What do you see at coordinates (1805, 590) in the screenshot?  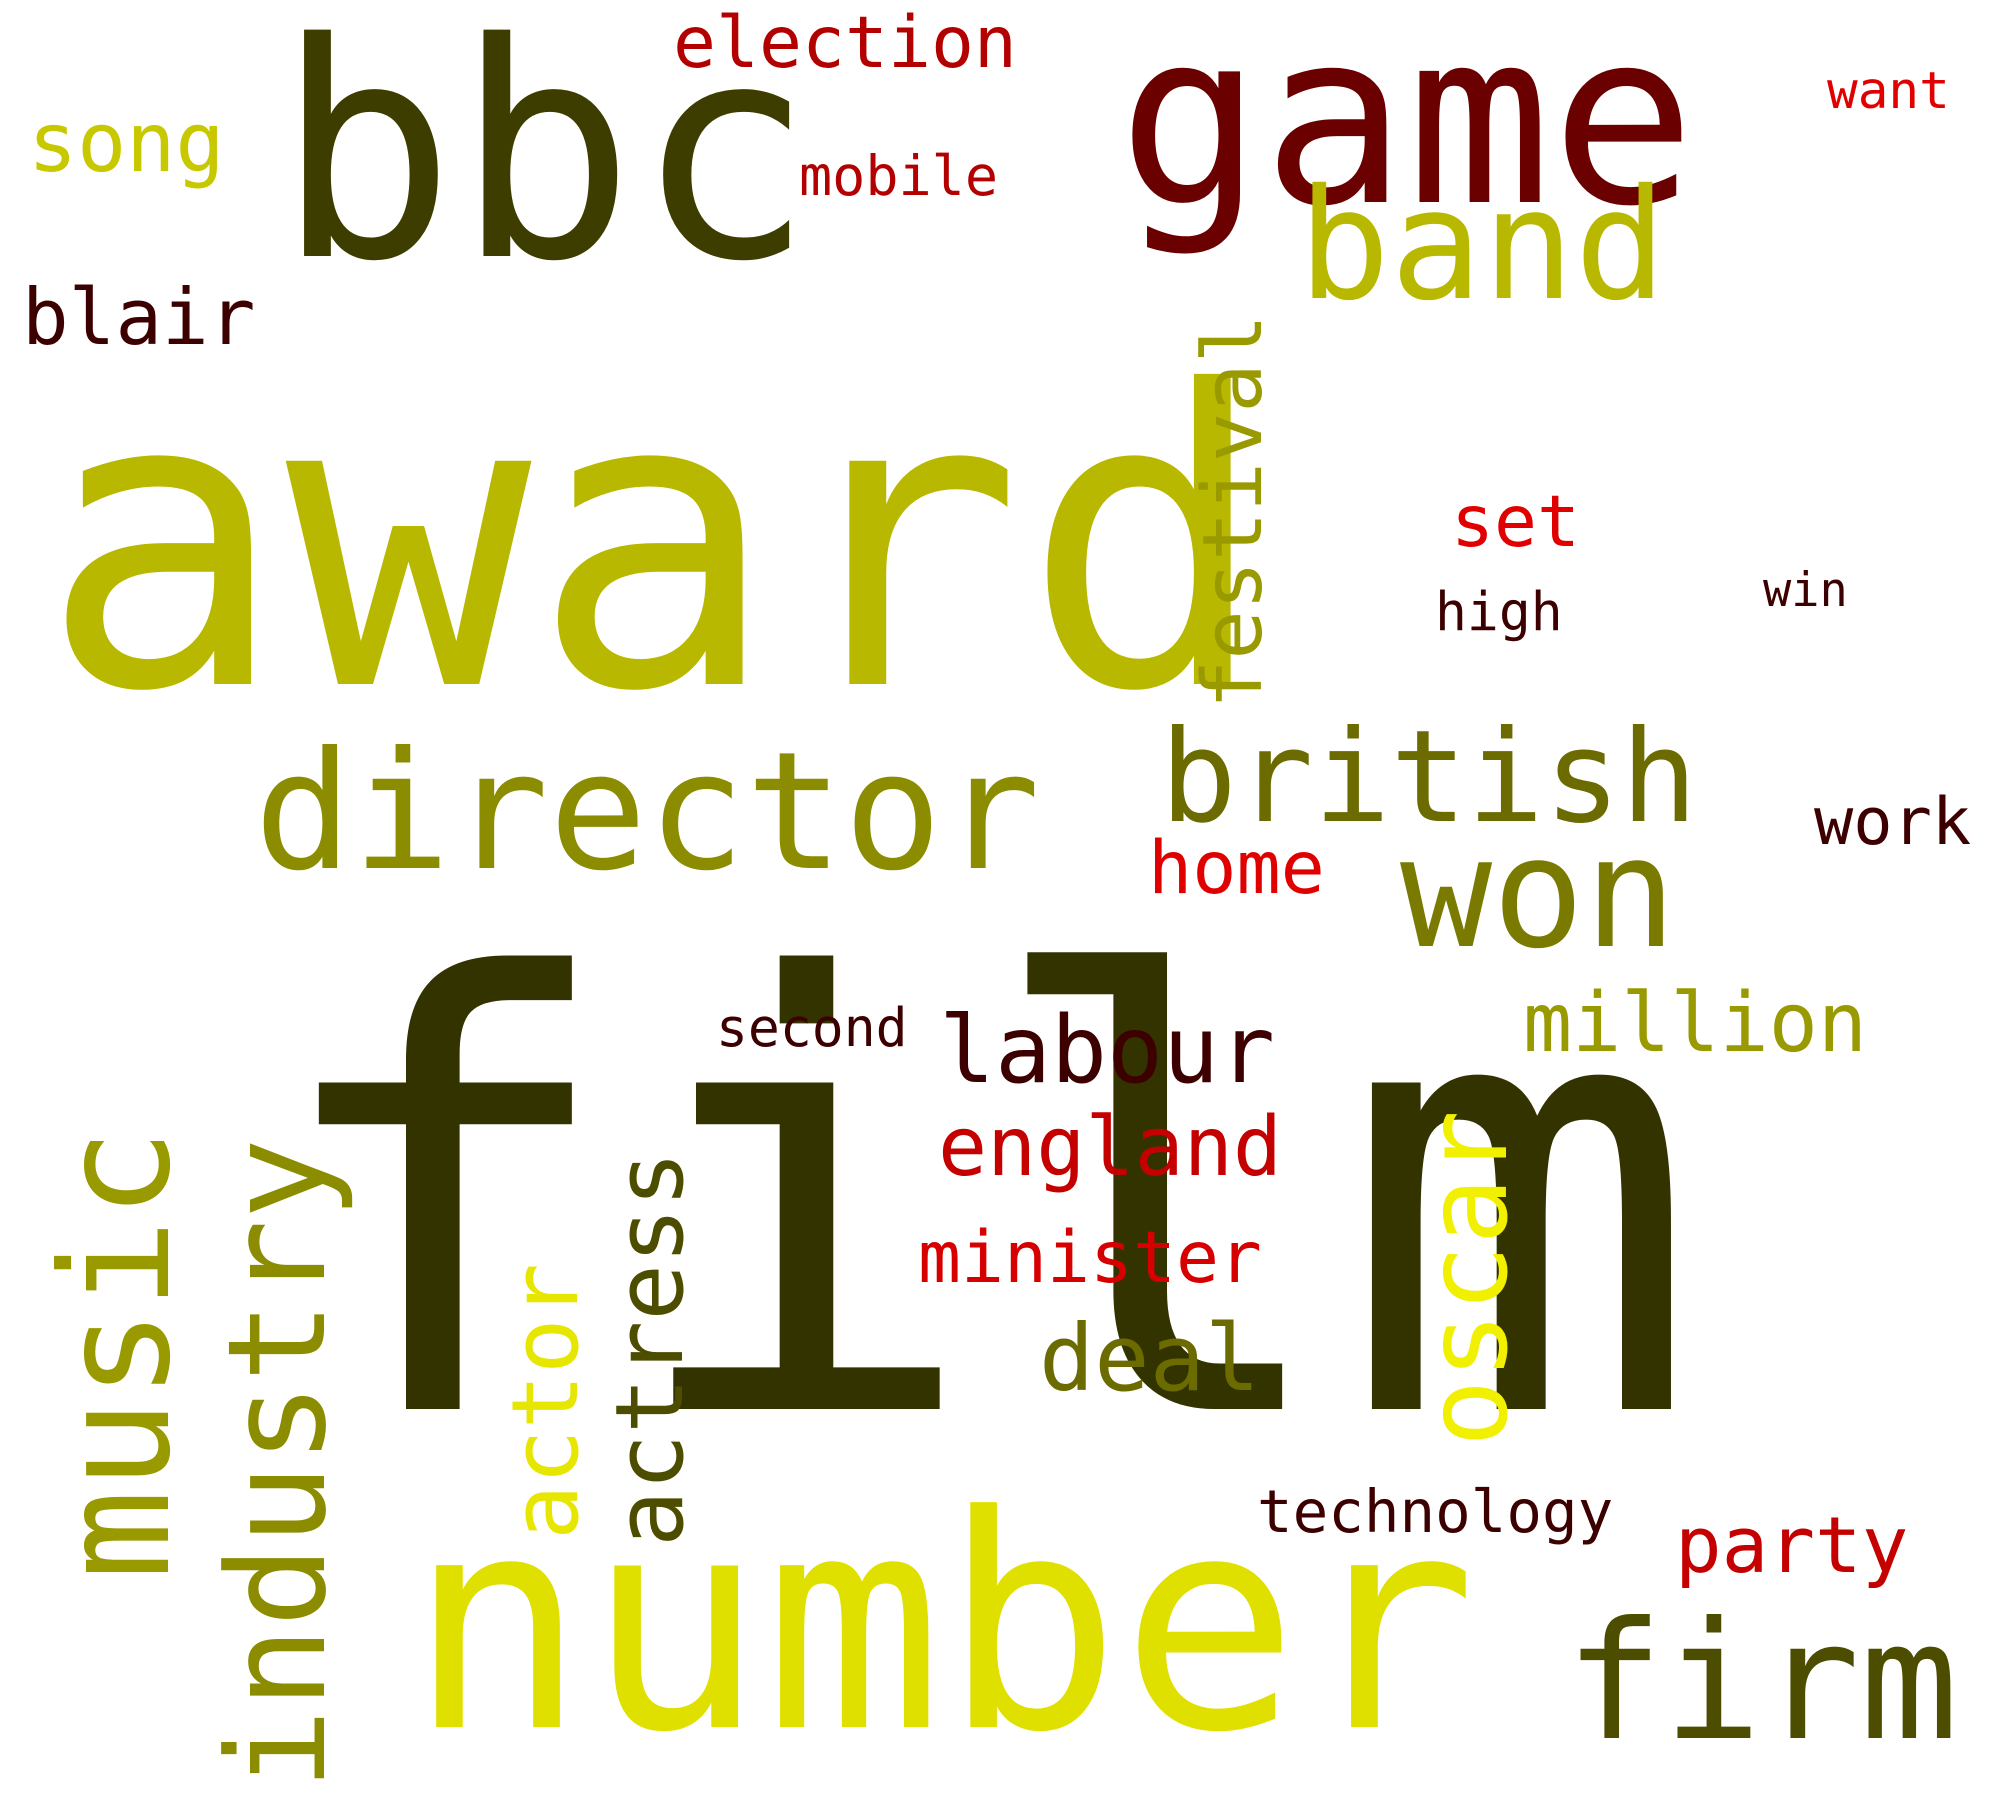 I see `word-win: win` at bounding box center [1805, 590].